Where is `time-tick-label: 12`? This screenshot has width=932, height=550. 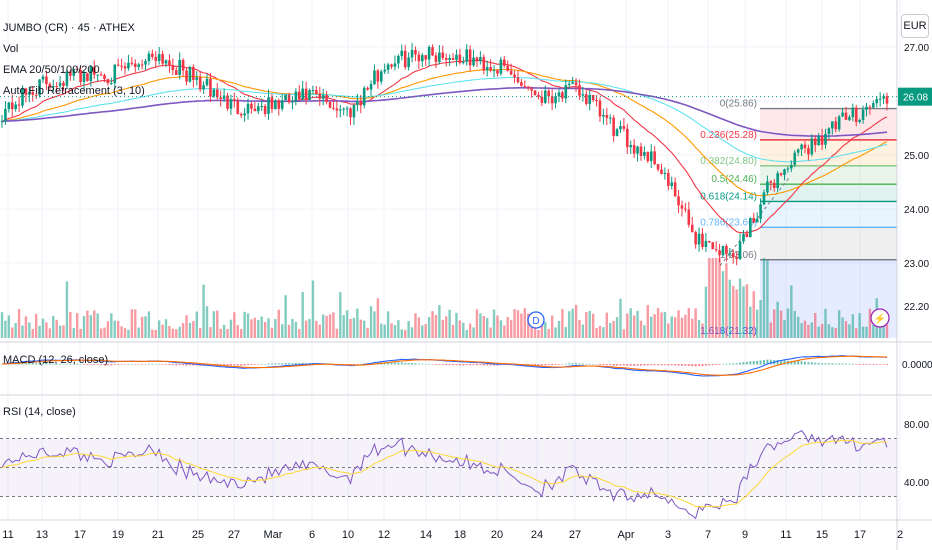 time-tick-label: 12 is located at coordinates (384, 535).